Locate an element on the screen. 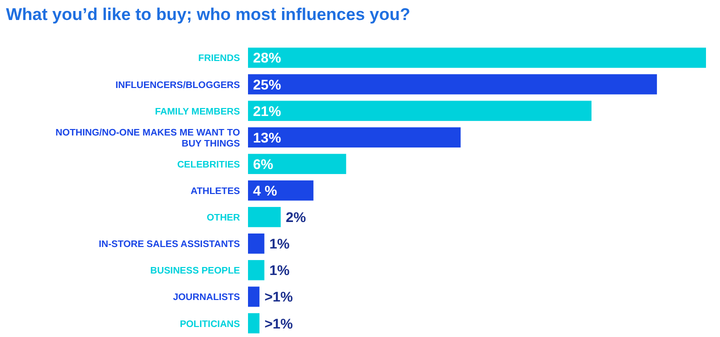  y-tick-label: INFLUENCERS/BLOGGERS is located at coordinates (177, 85).